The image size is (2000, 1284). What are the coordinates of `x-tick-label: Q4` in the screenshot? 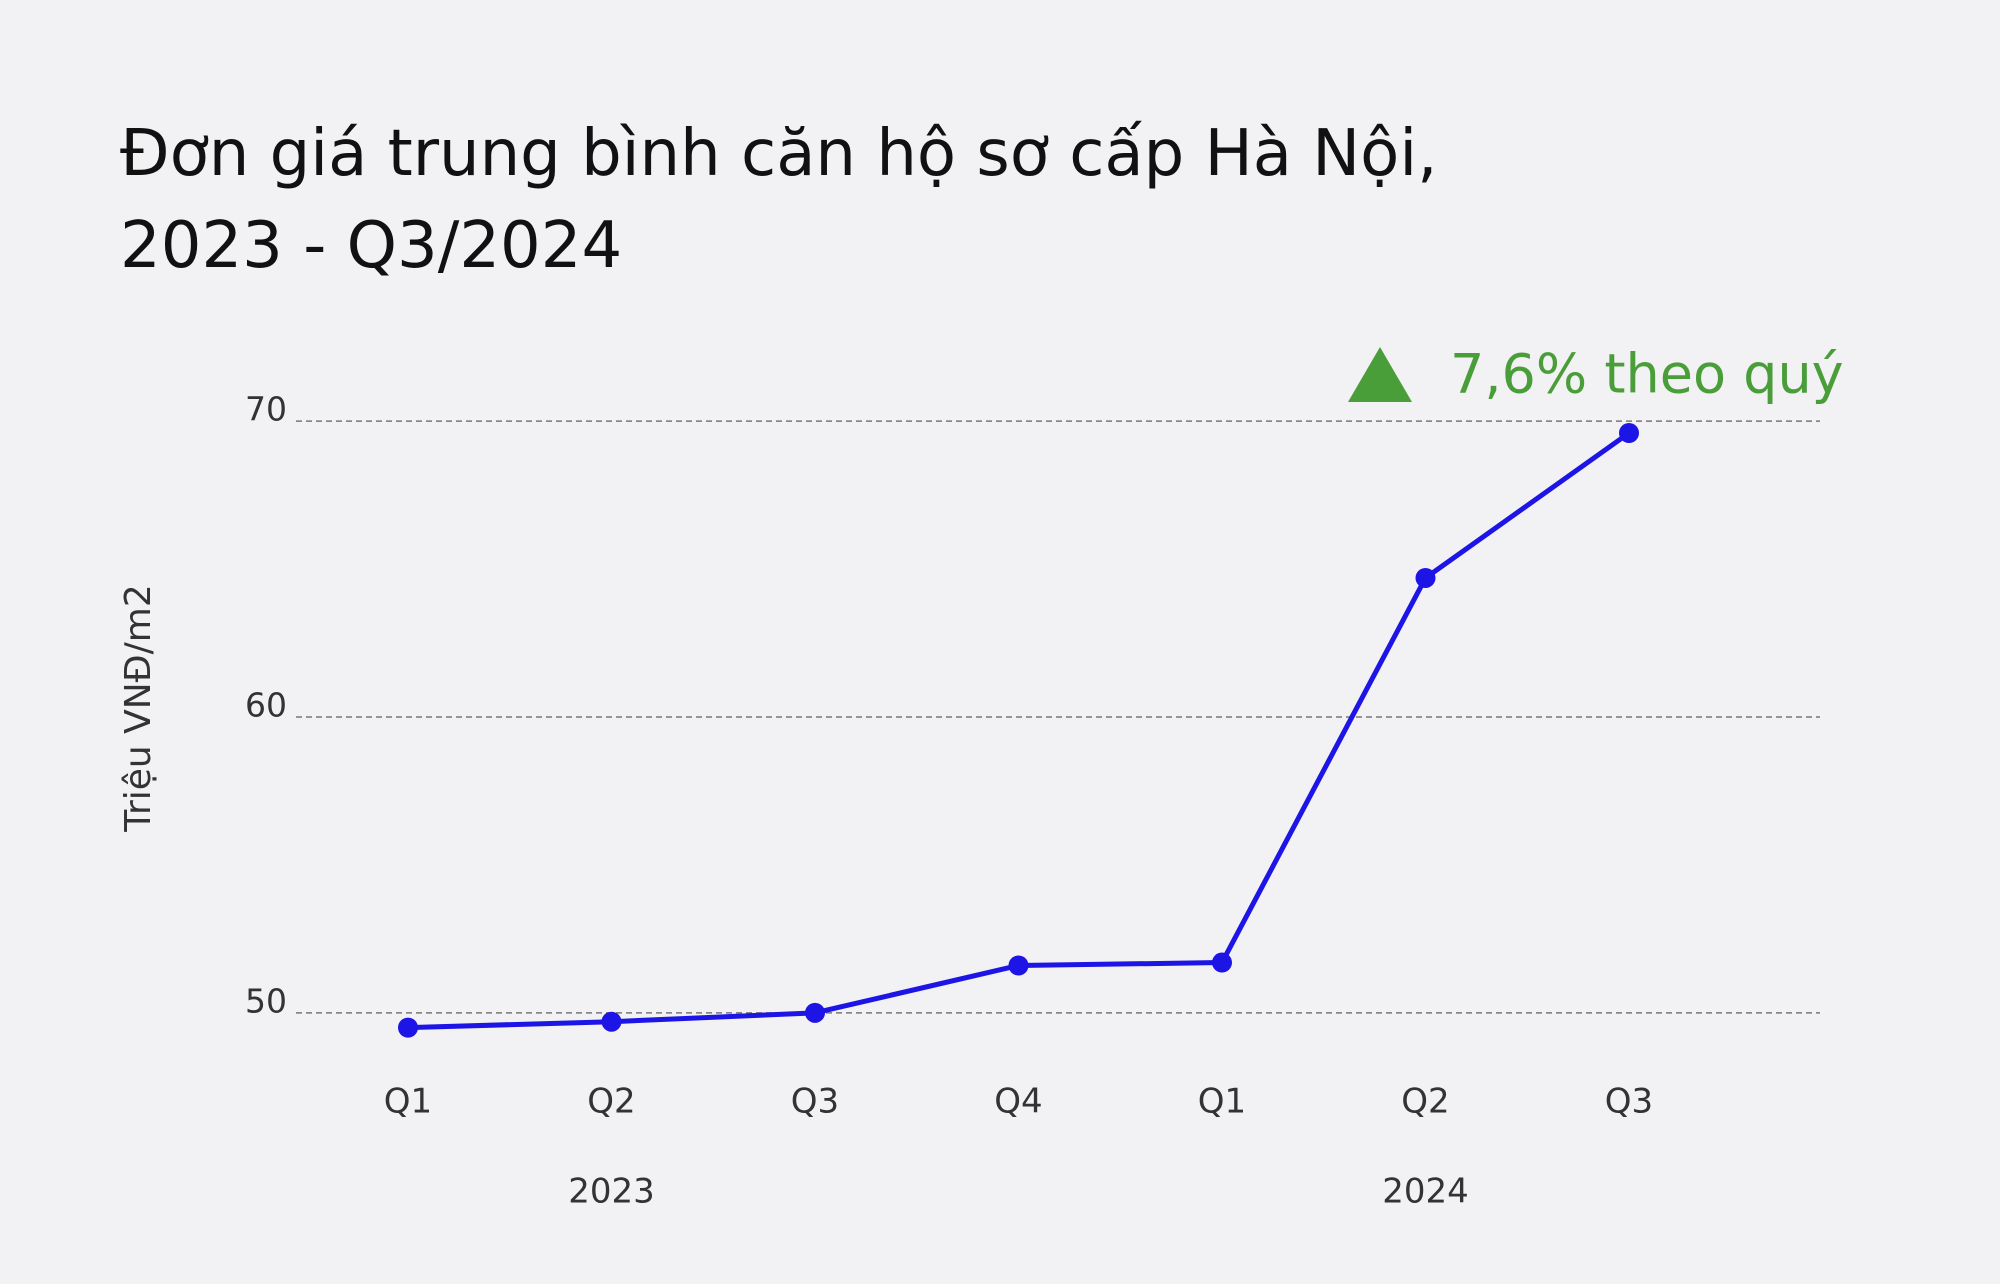 It's located at (1018, 1102).